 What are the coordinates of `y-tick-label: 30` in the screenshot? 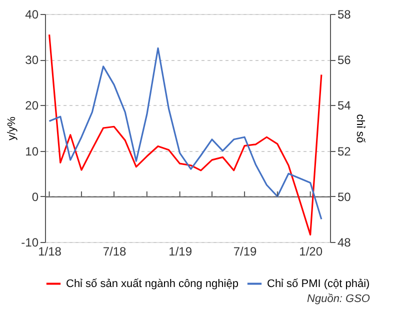 It's located at (32, 60).